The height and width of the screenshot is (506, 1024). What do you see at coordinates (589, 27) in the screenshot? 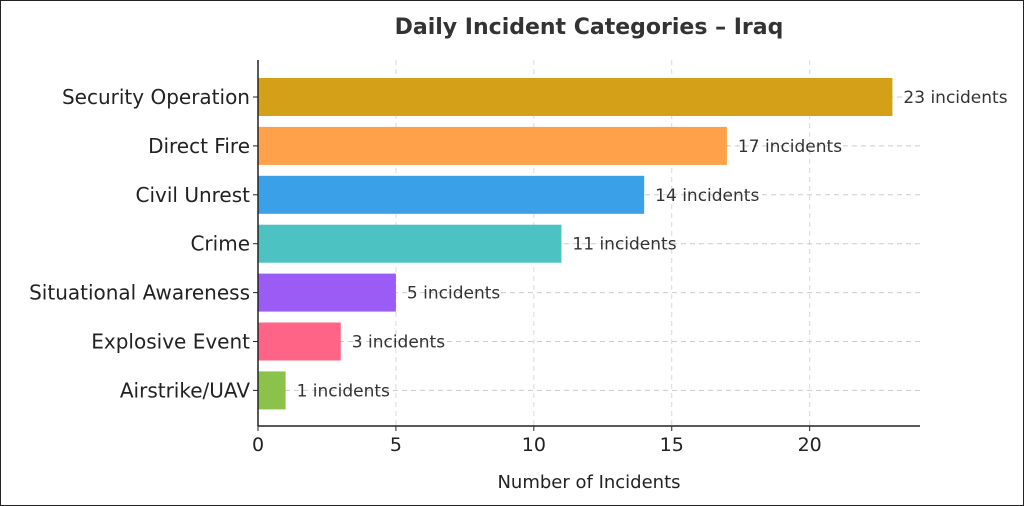
I see `chart-title: Daily Incident Categories – Iraq` at bounding box center [589, 27].